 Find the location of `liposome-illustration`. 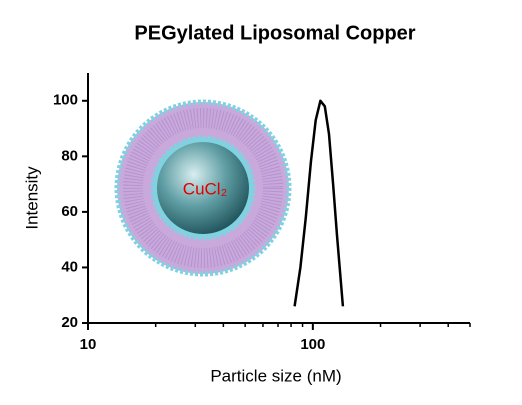

liposome-illustration is located at coordinates (203, 188).